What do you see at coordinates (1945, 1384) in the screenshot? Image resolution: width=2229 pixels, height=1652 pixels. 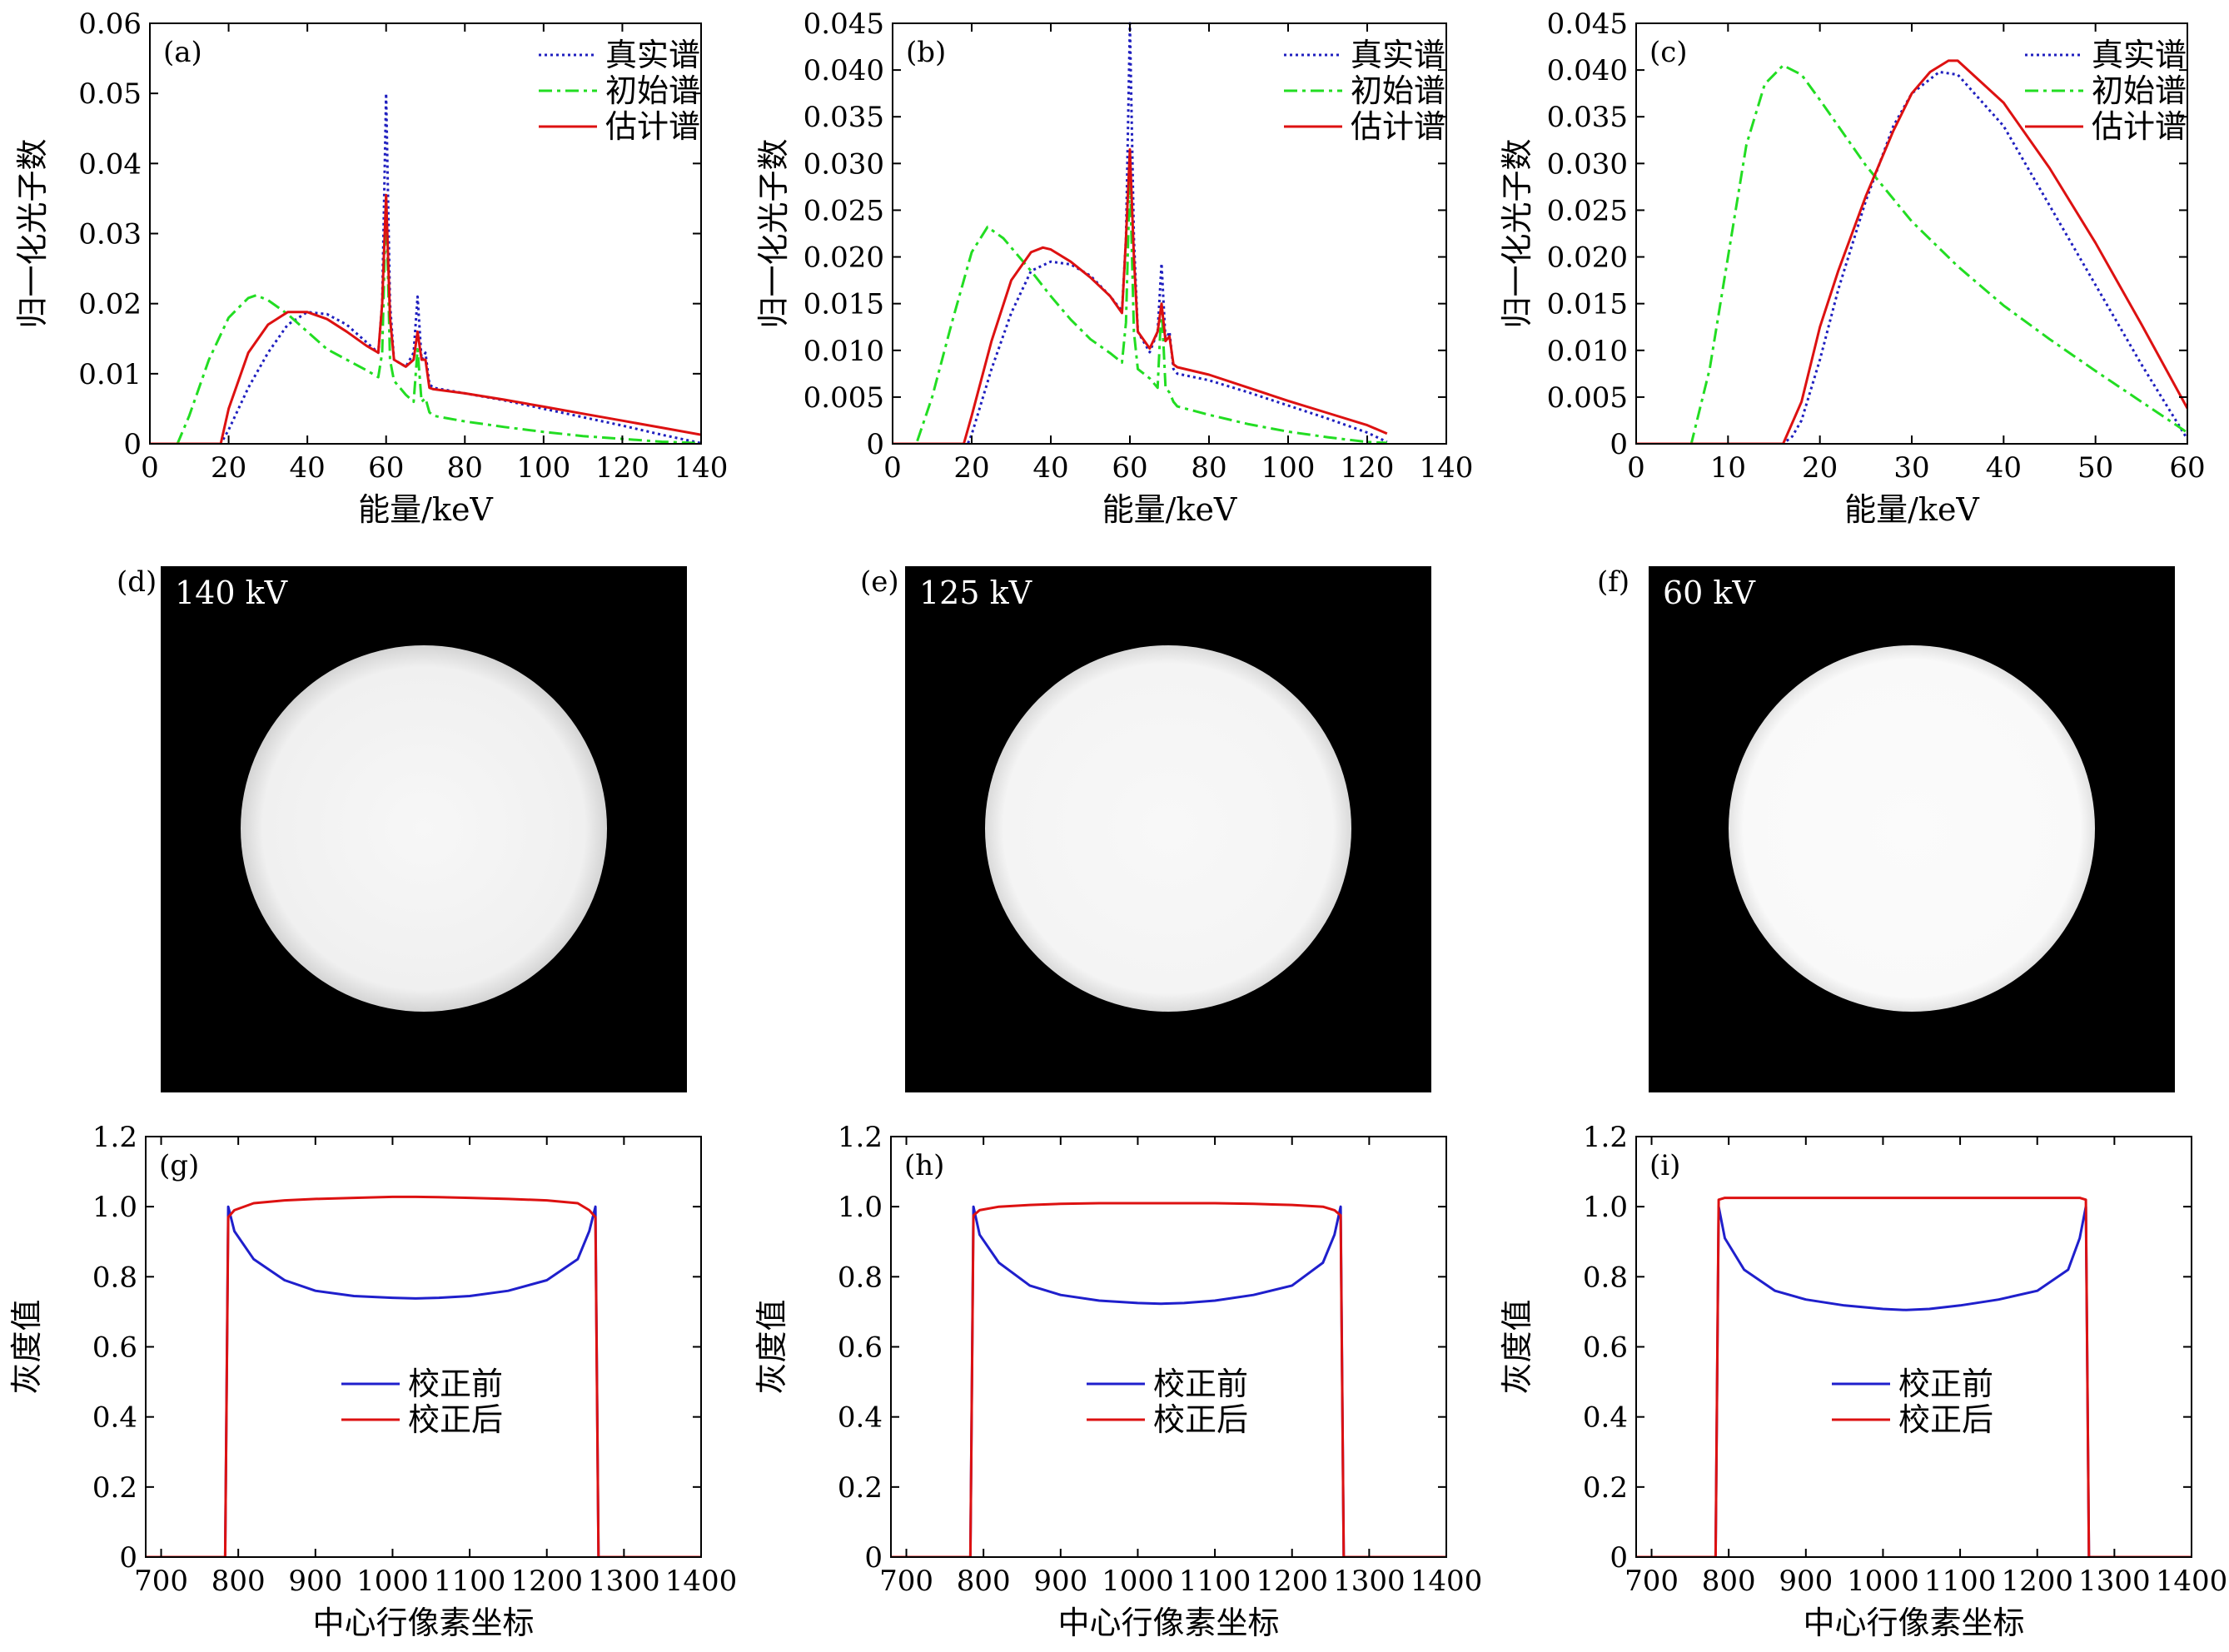 I see `legend-entry-i-0: 校正前` at bounding box center [1945, 1384].